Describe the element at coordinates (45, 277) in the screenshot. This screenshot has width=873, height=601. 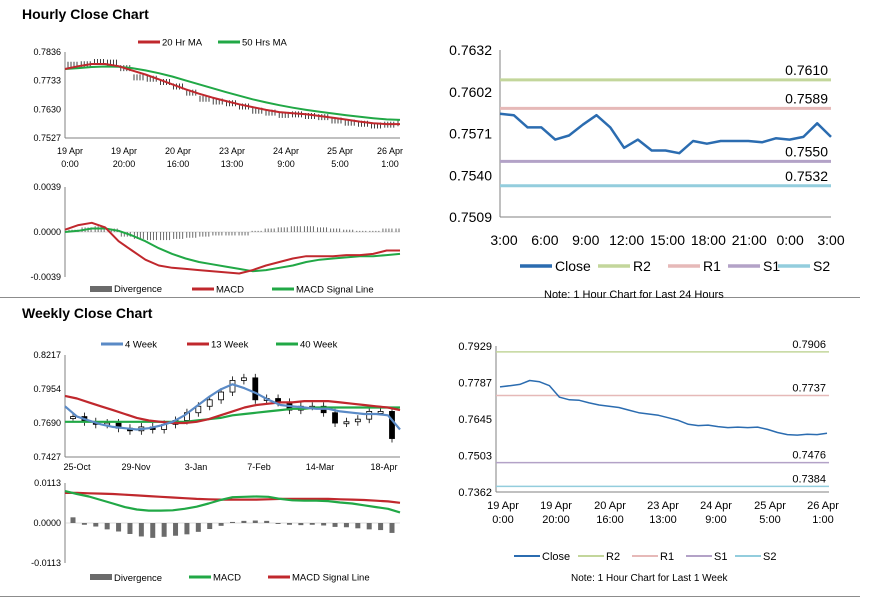
I see `hourly-macd-ytick: -0.0039` at that location.